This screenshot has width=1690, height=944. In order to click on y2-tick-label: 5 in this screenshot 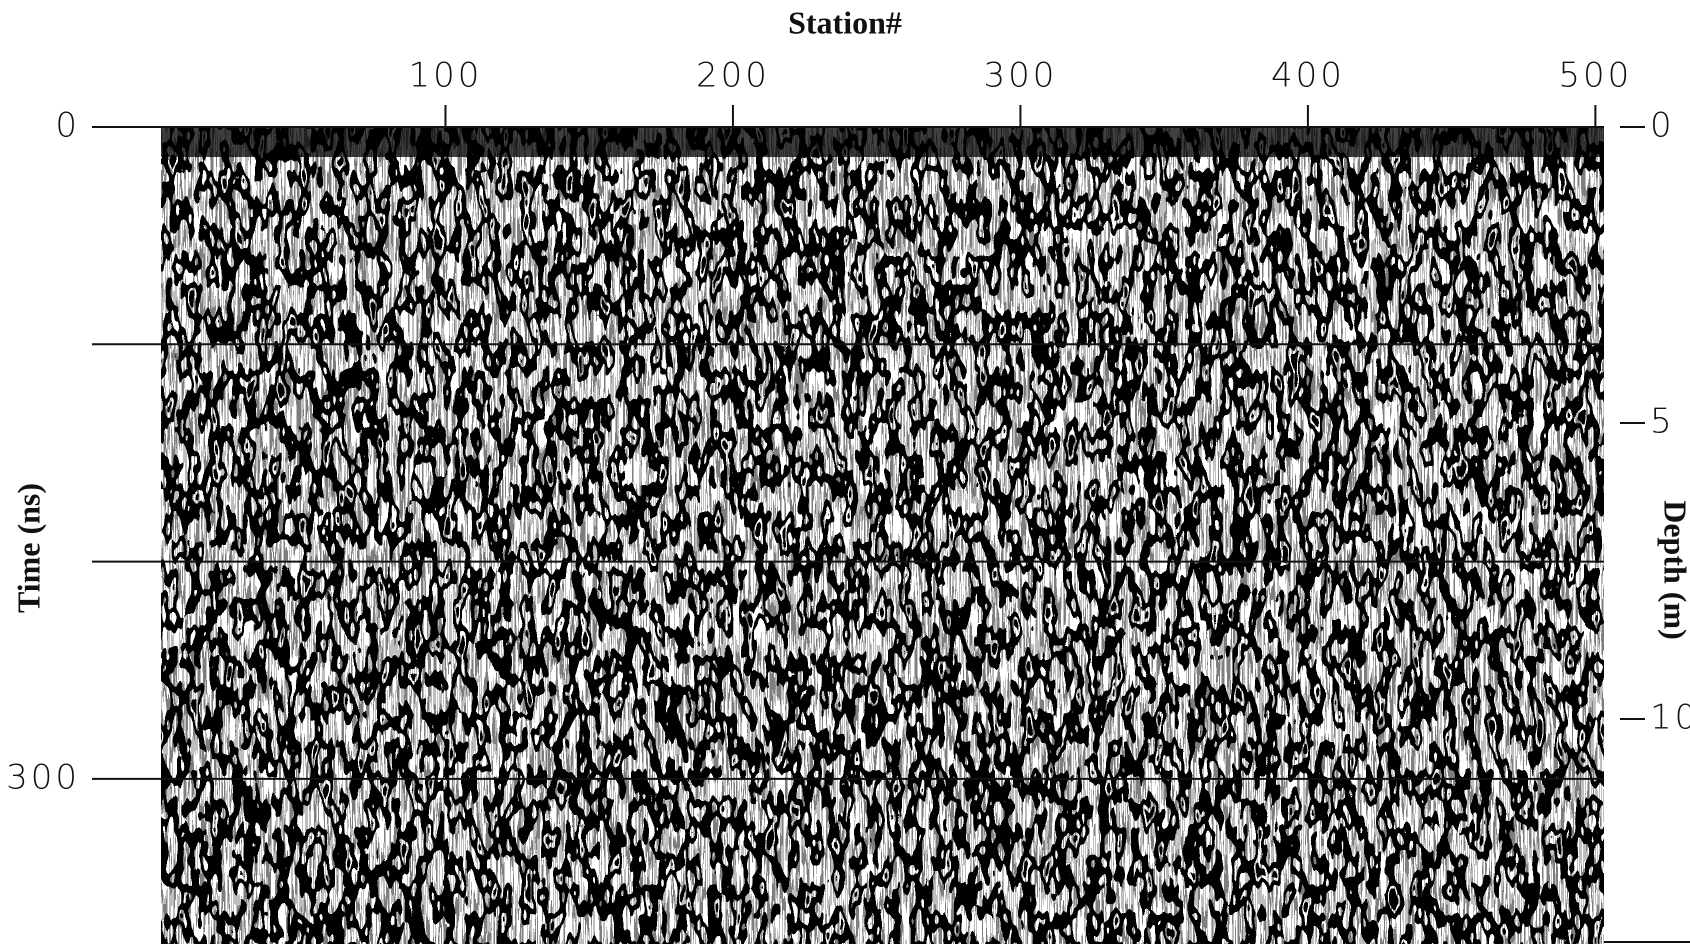, I will do `click(1662, 422)`.